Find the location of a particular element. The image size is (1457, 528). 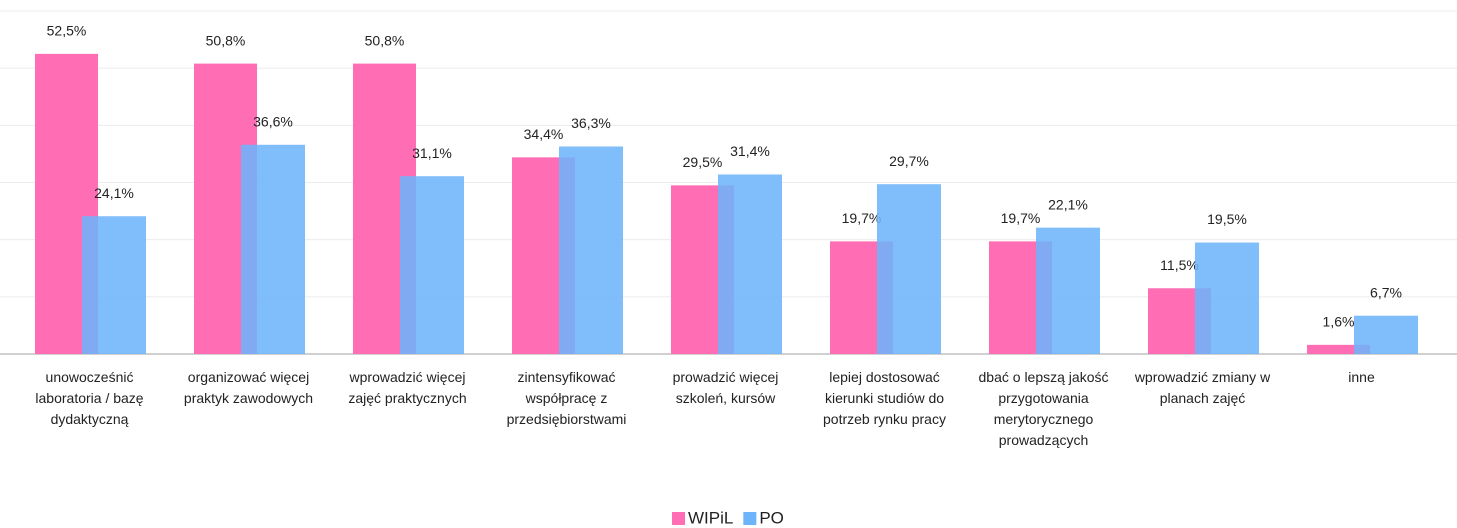

value-label: 36,3% is located at coordinates (591, 123).